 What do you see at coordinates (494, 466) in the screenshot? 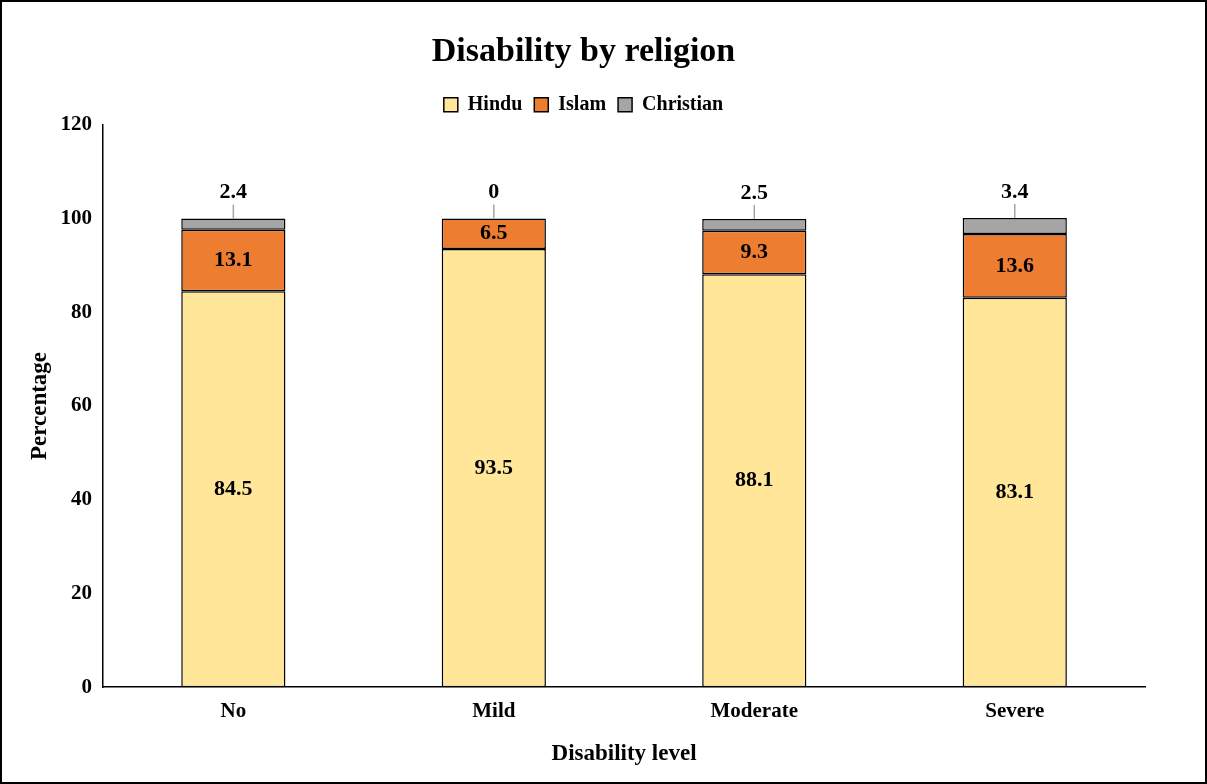
I see `data-label: 93.5` at bounding box center [494, 466].